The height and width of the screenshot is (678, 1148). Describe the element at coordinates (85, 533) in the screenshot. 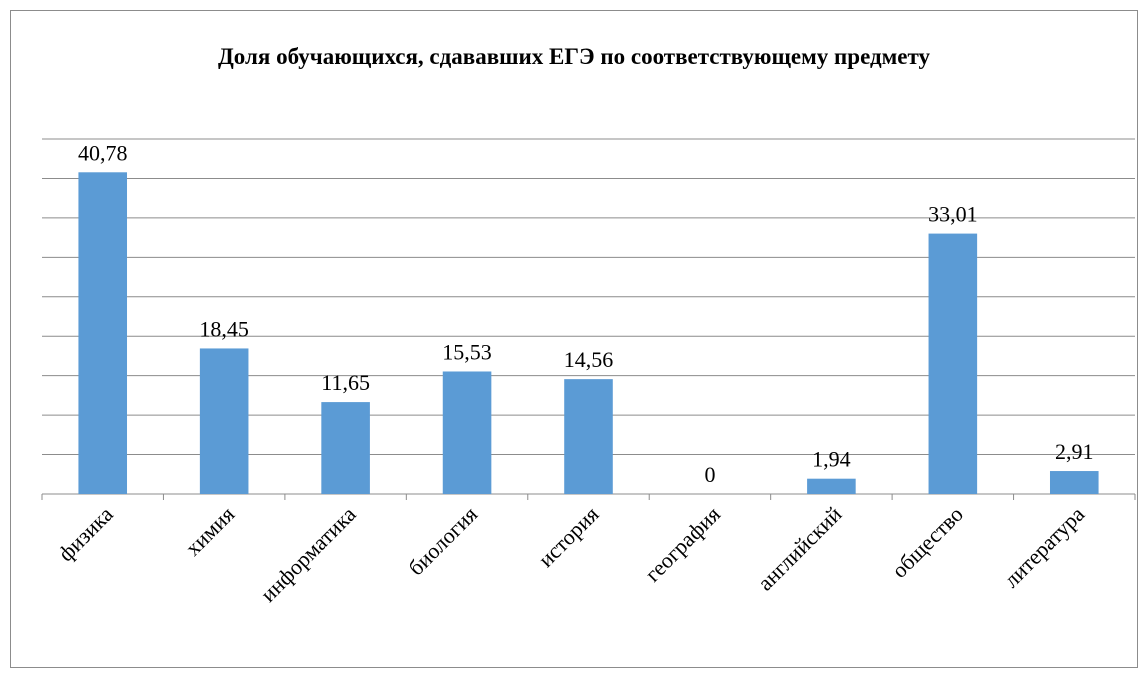

I see `x-tick-label: физика` at that location.